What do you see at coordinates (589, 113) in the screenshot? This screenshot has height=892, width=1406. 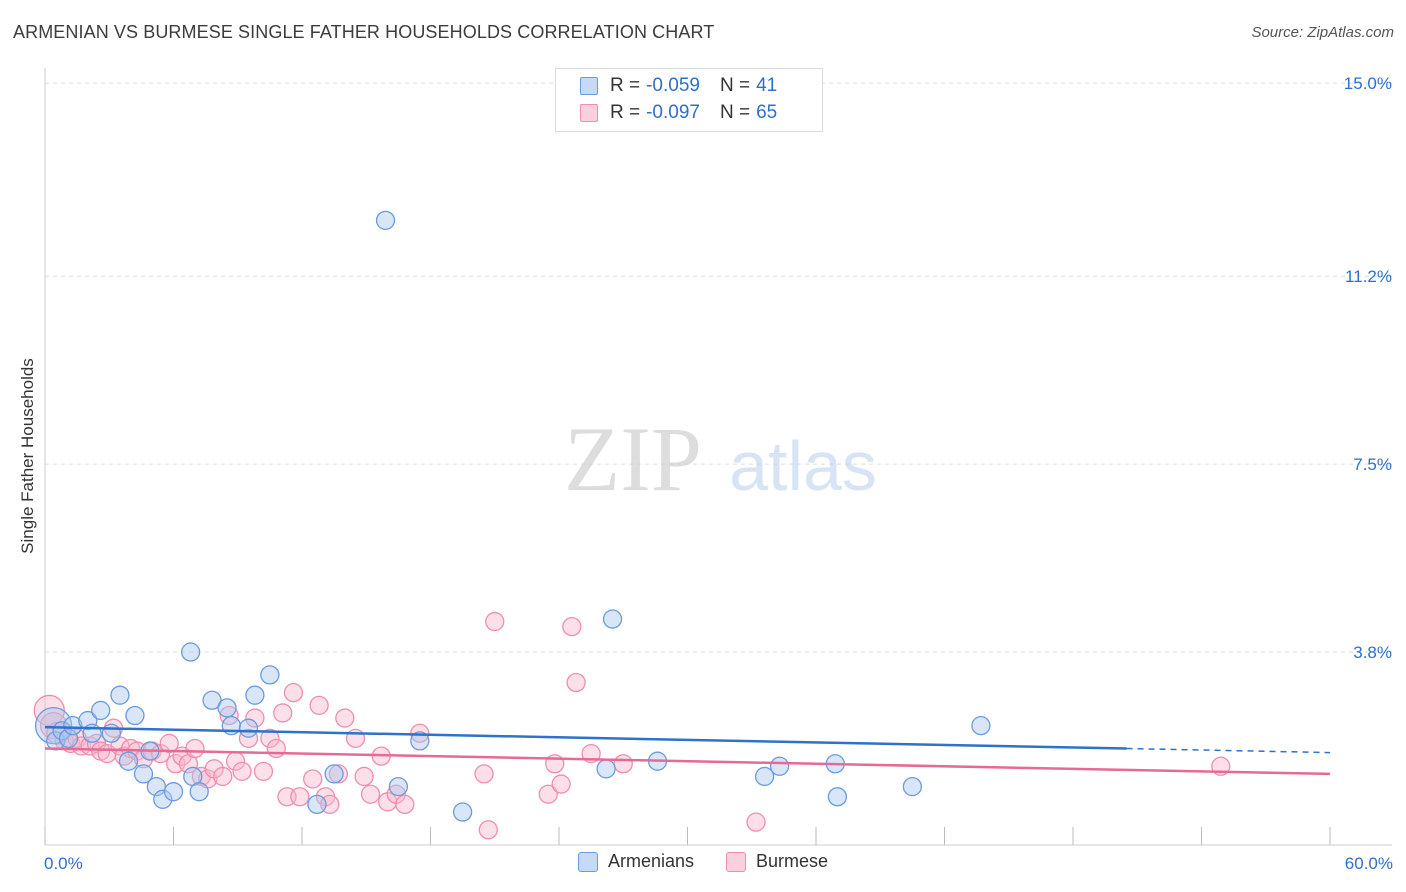 I see `burmese-swatch` at bounding box center [589, 113].